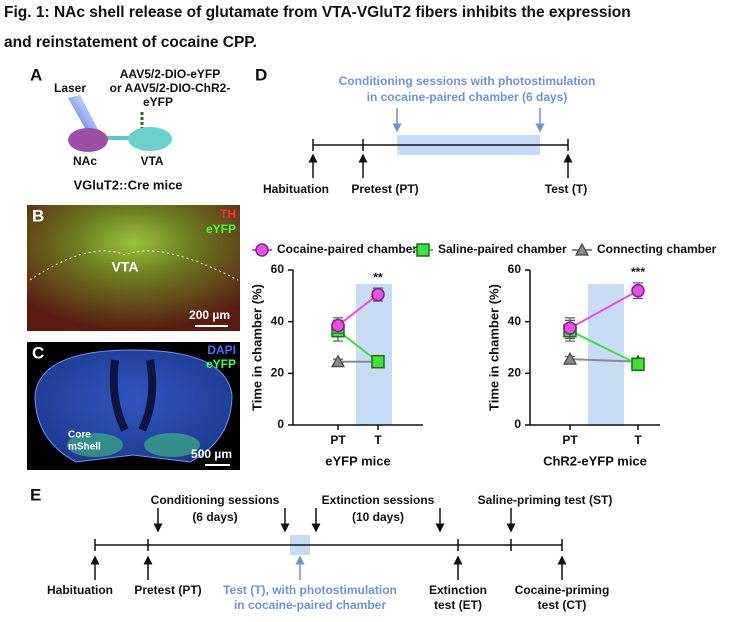  What do you see at coordinates (347, 249) in the screenshot?
I see `legend-label: Cocaine-paired chamber` at bounding box center [347, 249].